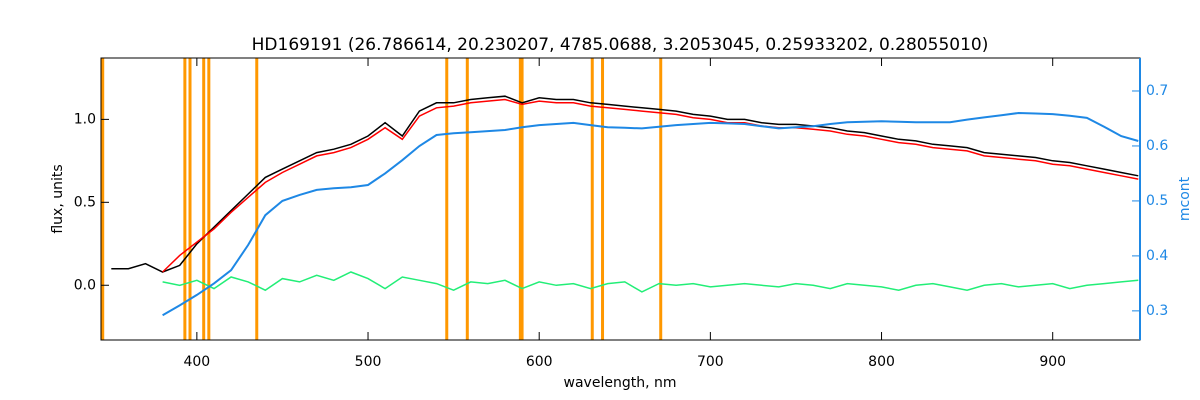 This screenshot has height=400, width=1200. What do you see at coordinates (650, 282) in the screenshot?
I see `series-line` at bounding box center [650, 282].